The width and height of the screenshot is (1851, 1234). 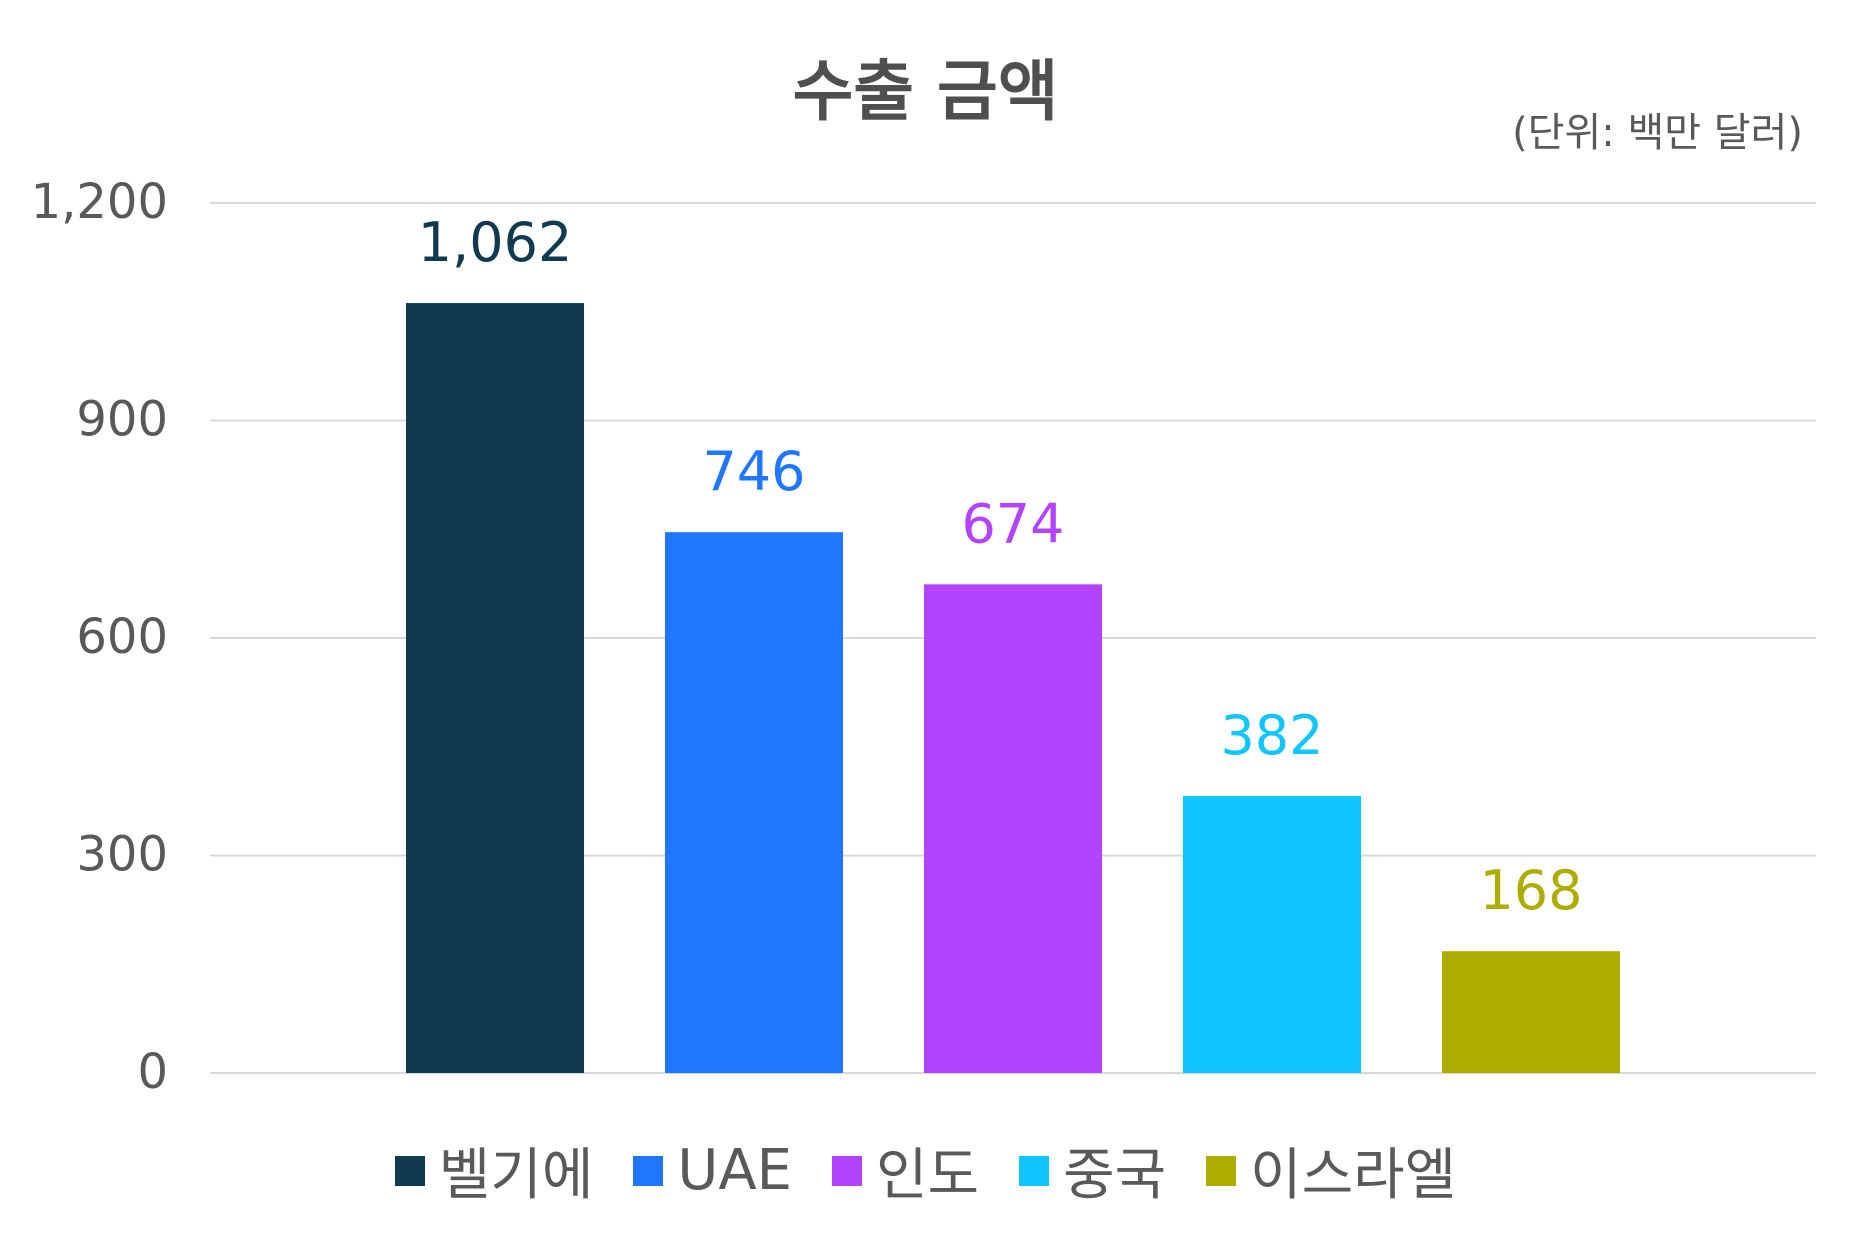 What do you see at coordinates (99, 202) in the screenshot?
I see `y-tick-label: 1,200` at bounding box center [99, 202].